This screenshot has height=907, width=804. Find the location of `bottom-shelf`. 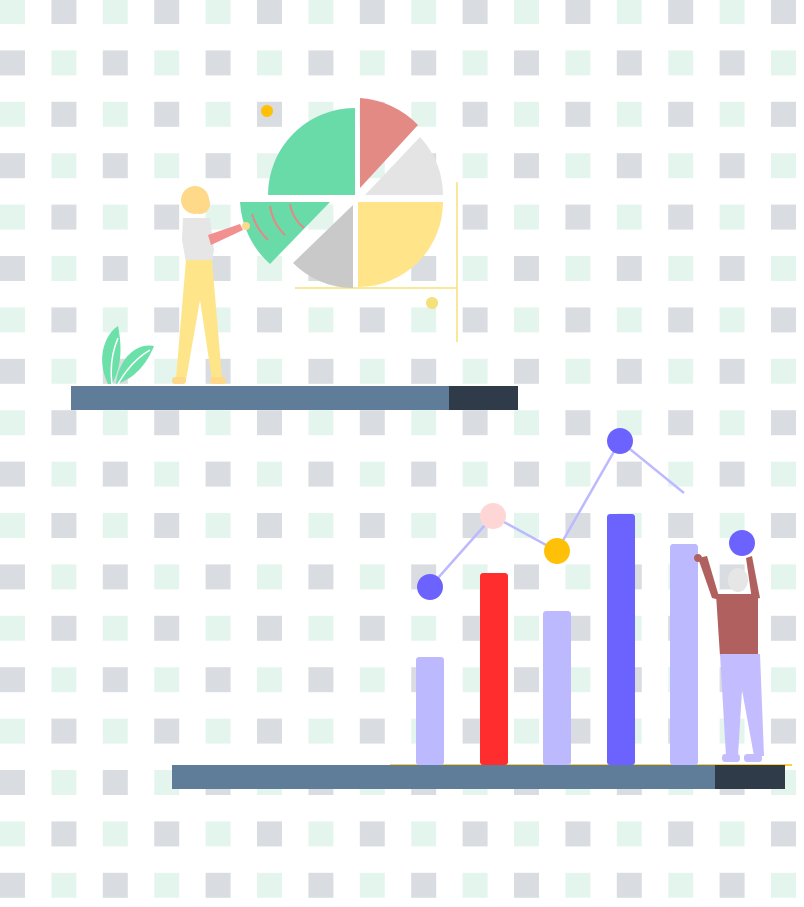

bottom-shelf is located at coordinates (443, 777).